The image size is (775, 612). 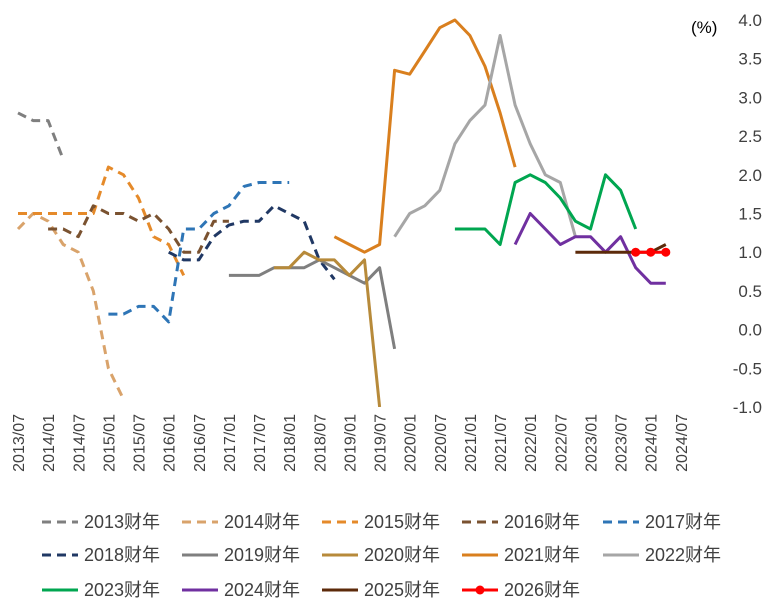 What do you see at coordinates (290, 443) in the screenshot?
I see `x-tick-label: 2018/01` at bounding box center [290, 443].